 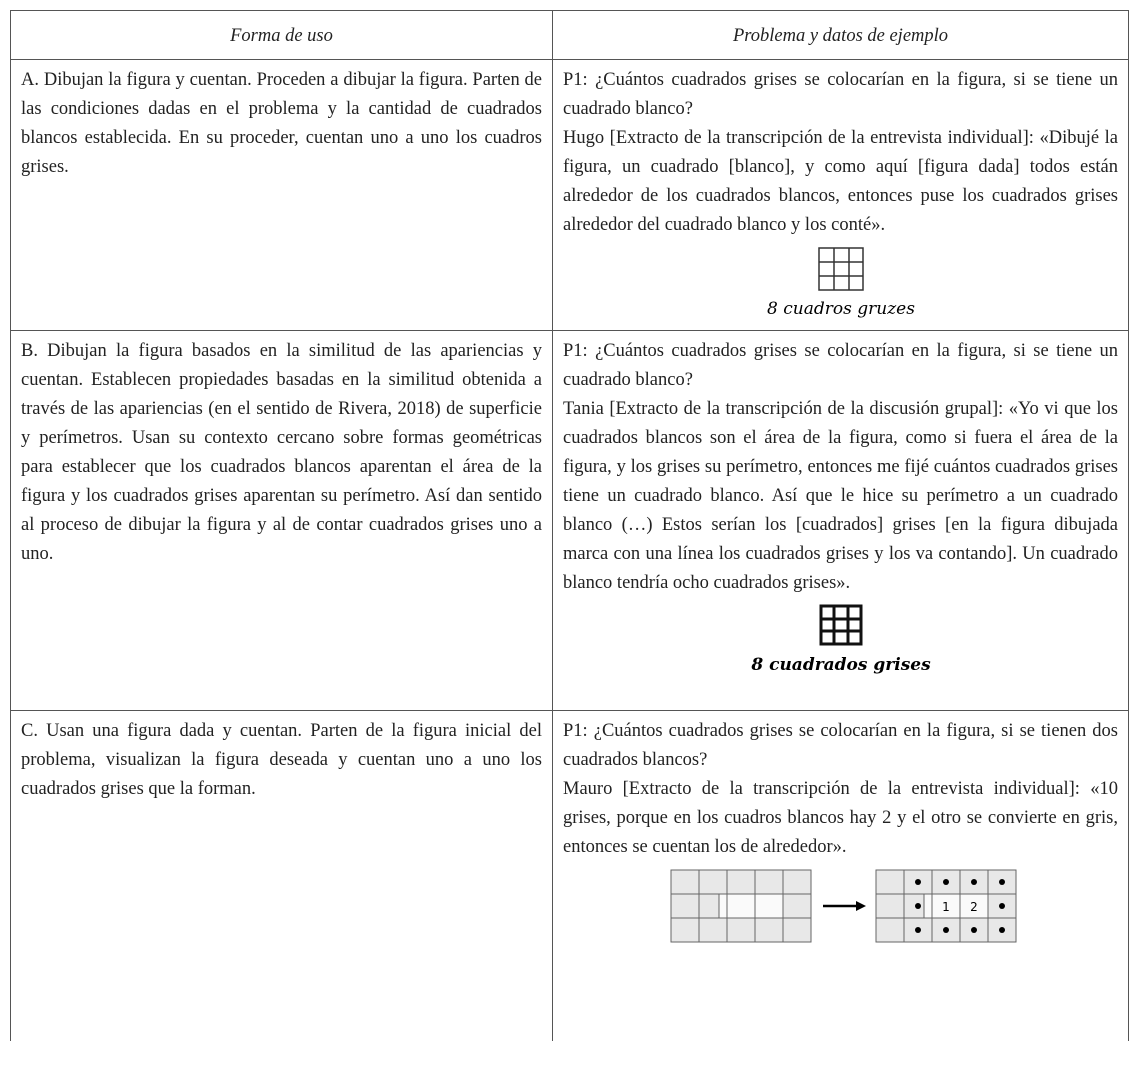 I want to click on figure-caption: 8 cuadros gruzes, so click(x=841, y=309).